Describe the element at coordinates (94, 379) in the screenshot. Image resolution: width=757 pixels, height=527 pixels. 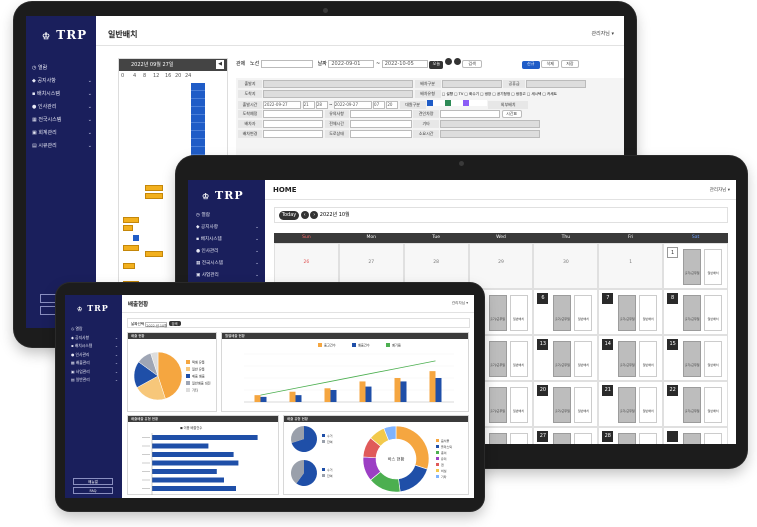
I see `sidebar-item-general: ▤ 일반관리 ⌄` at that location.